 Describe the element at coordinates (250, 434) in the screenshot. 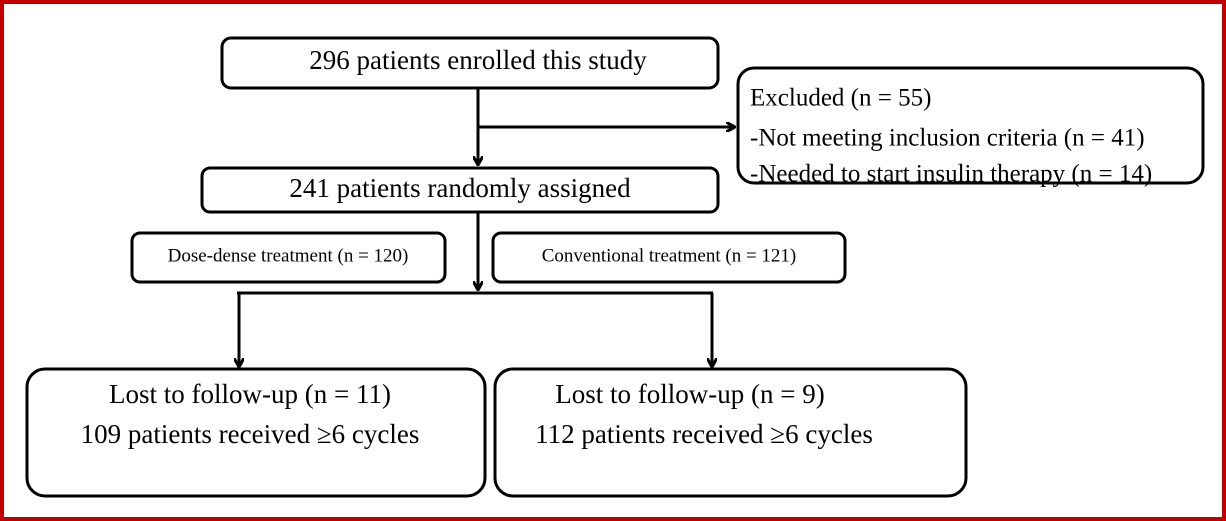

I see `box-label: 109 patients received ≥6 cycles` at that location.